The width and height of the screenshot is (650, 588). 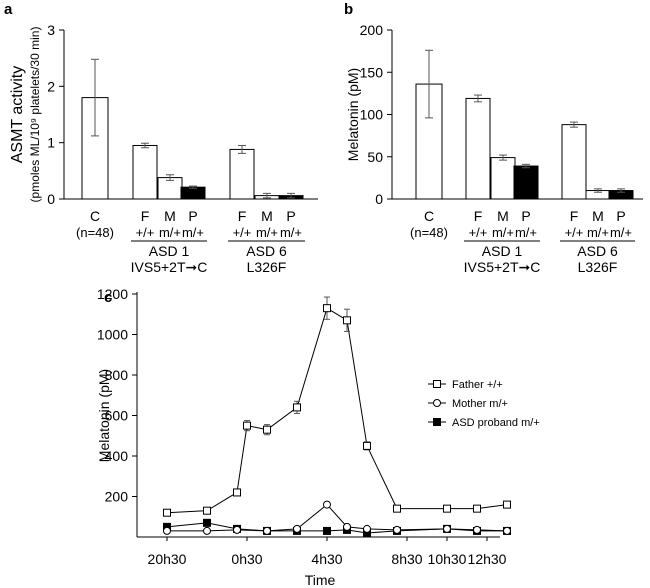 What do you see at coordinates (51, 199) in the screenshot?
I see `a-y-tick-label: 0` at bounding box center [51, 199].